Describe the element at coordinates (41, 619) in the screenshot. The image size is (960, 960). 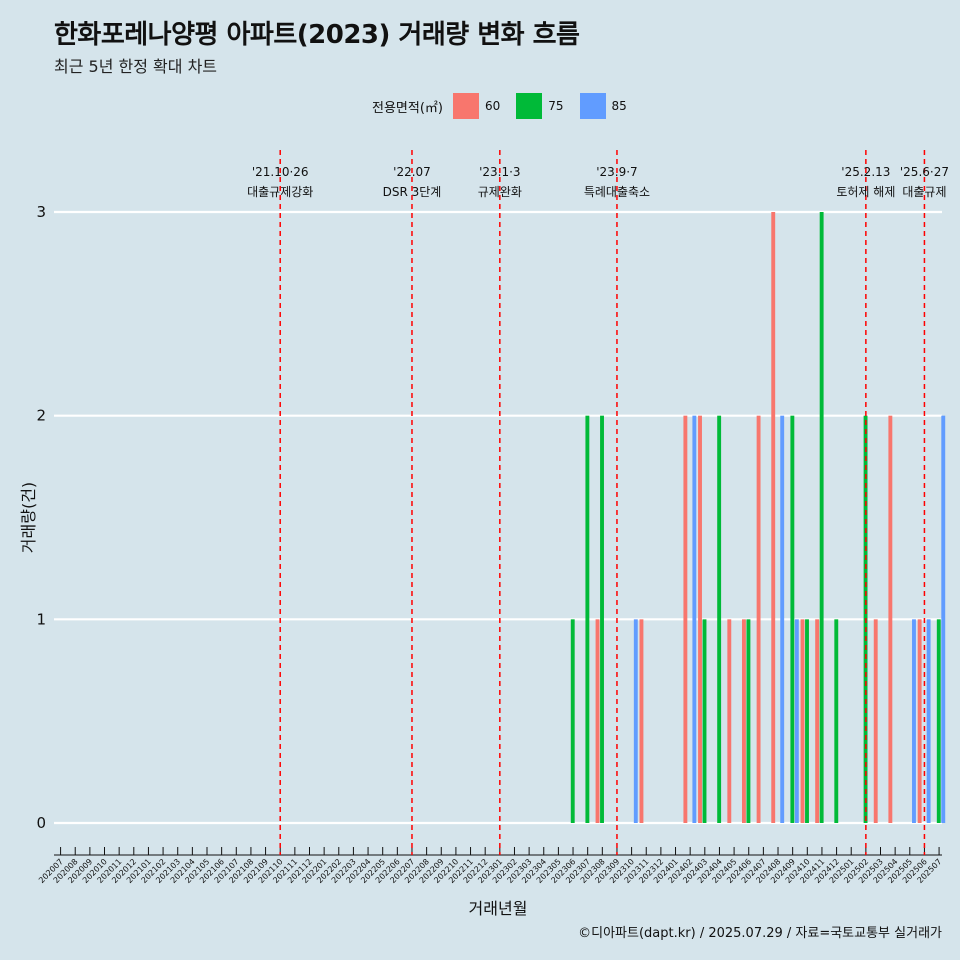
I see `y-tick-label-1: 1` at that location.